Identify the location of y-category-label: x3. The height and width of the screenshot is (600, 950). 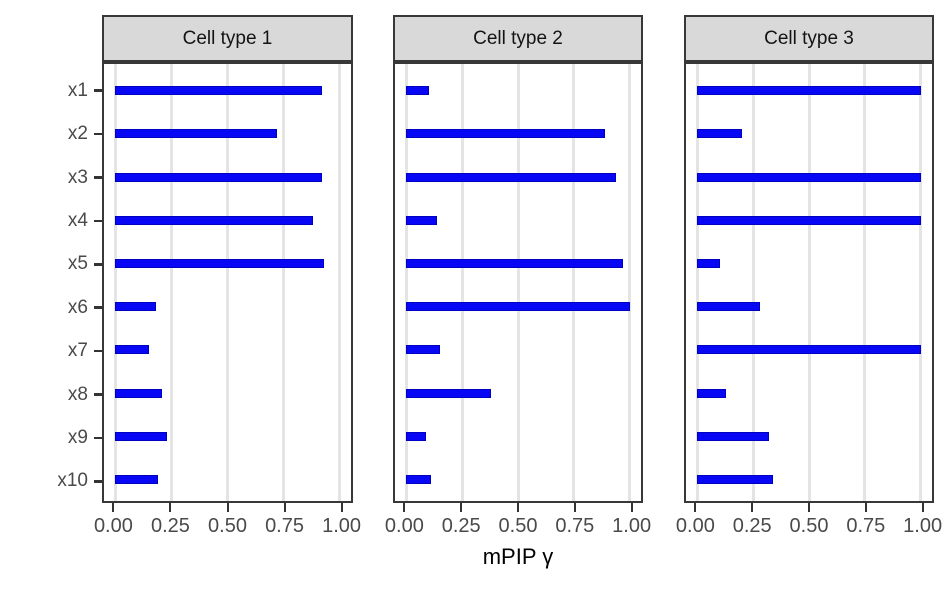
(77, 177).